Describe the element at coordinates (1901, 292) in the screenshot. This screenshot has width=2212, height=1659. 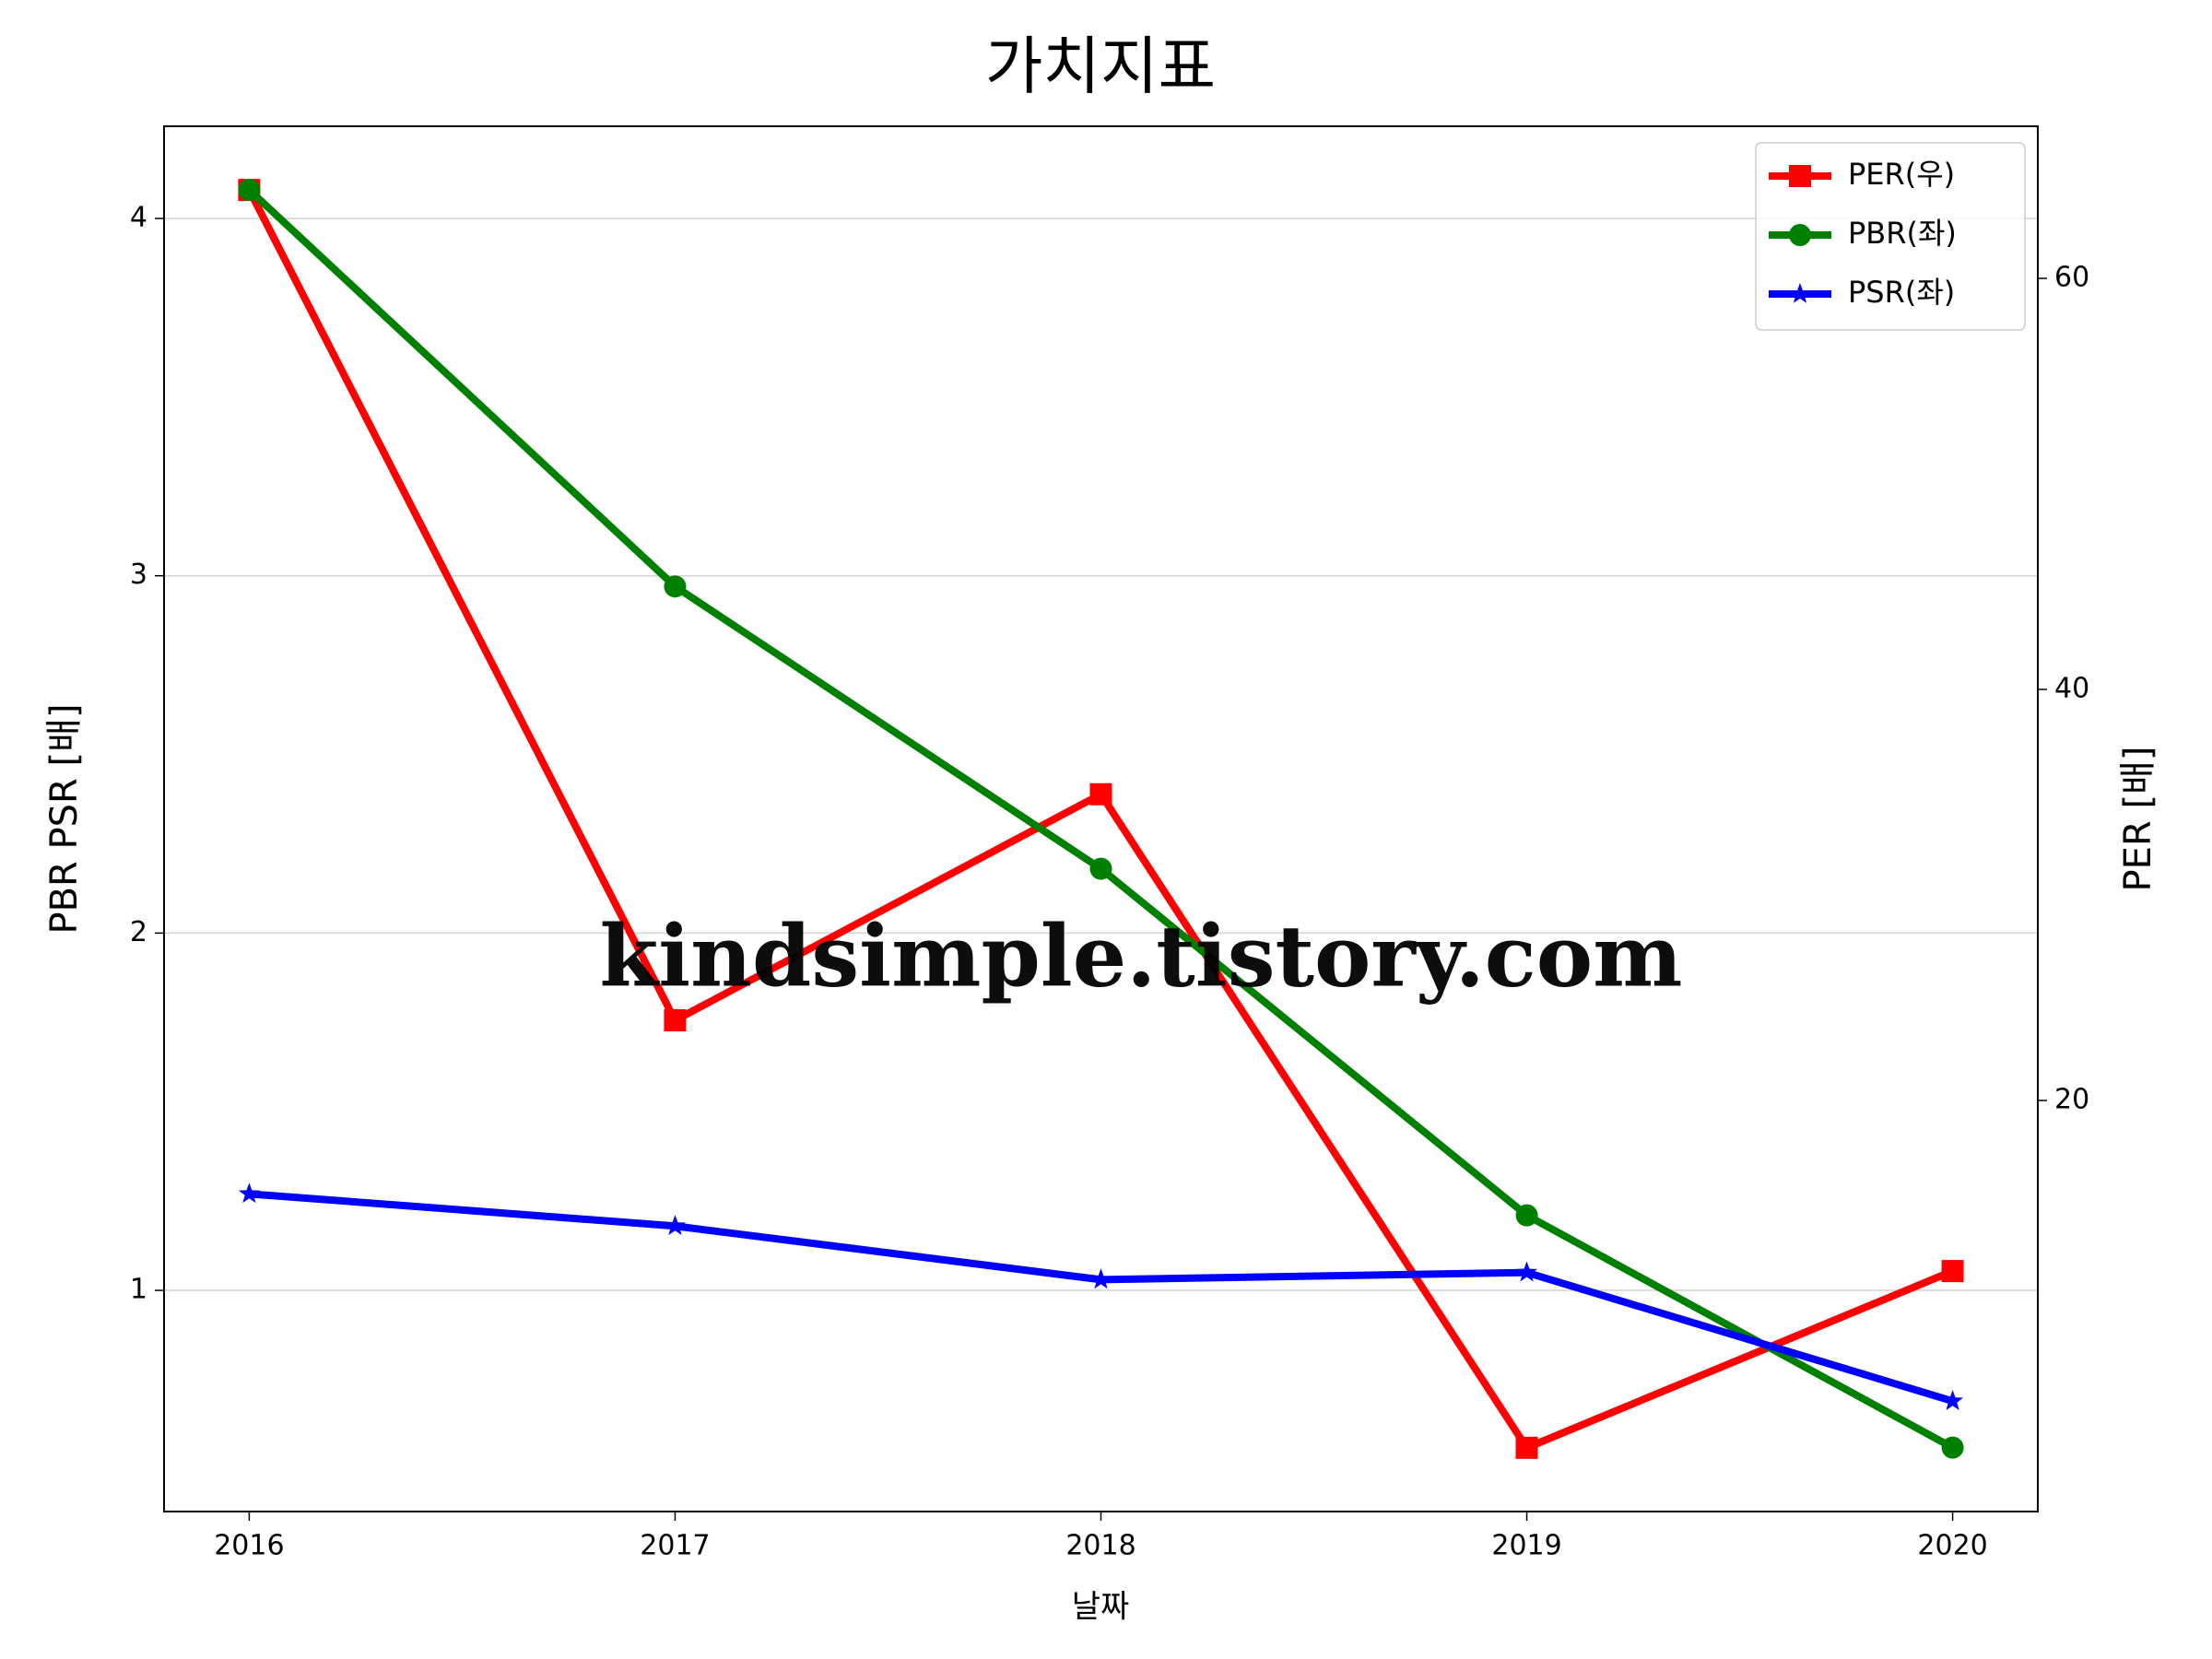
I see `legend-label: PSR(좌)` at that location.